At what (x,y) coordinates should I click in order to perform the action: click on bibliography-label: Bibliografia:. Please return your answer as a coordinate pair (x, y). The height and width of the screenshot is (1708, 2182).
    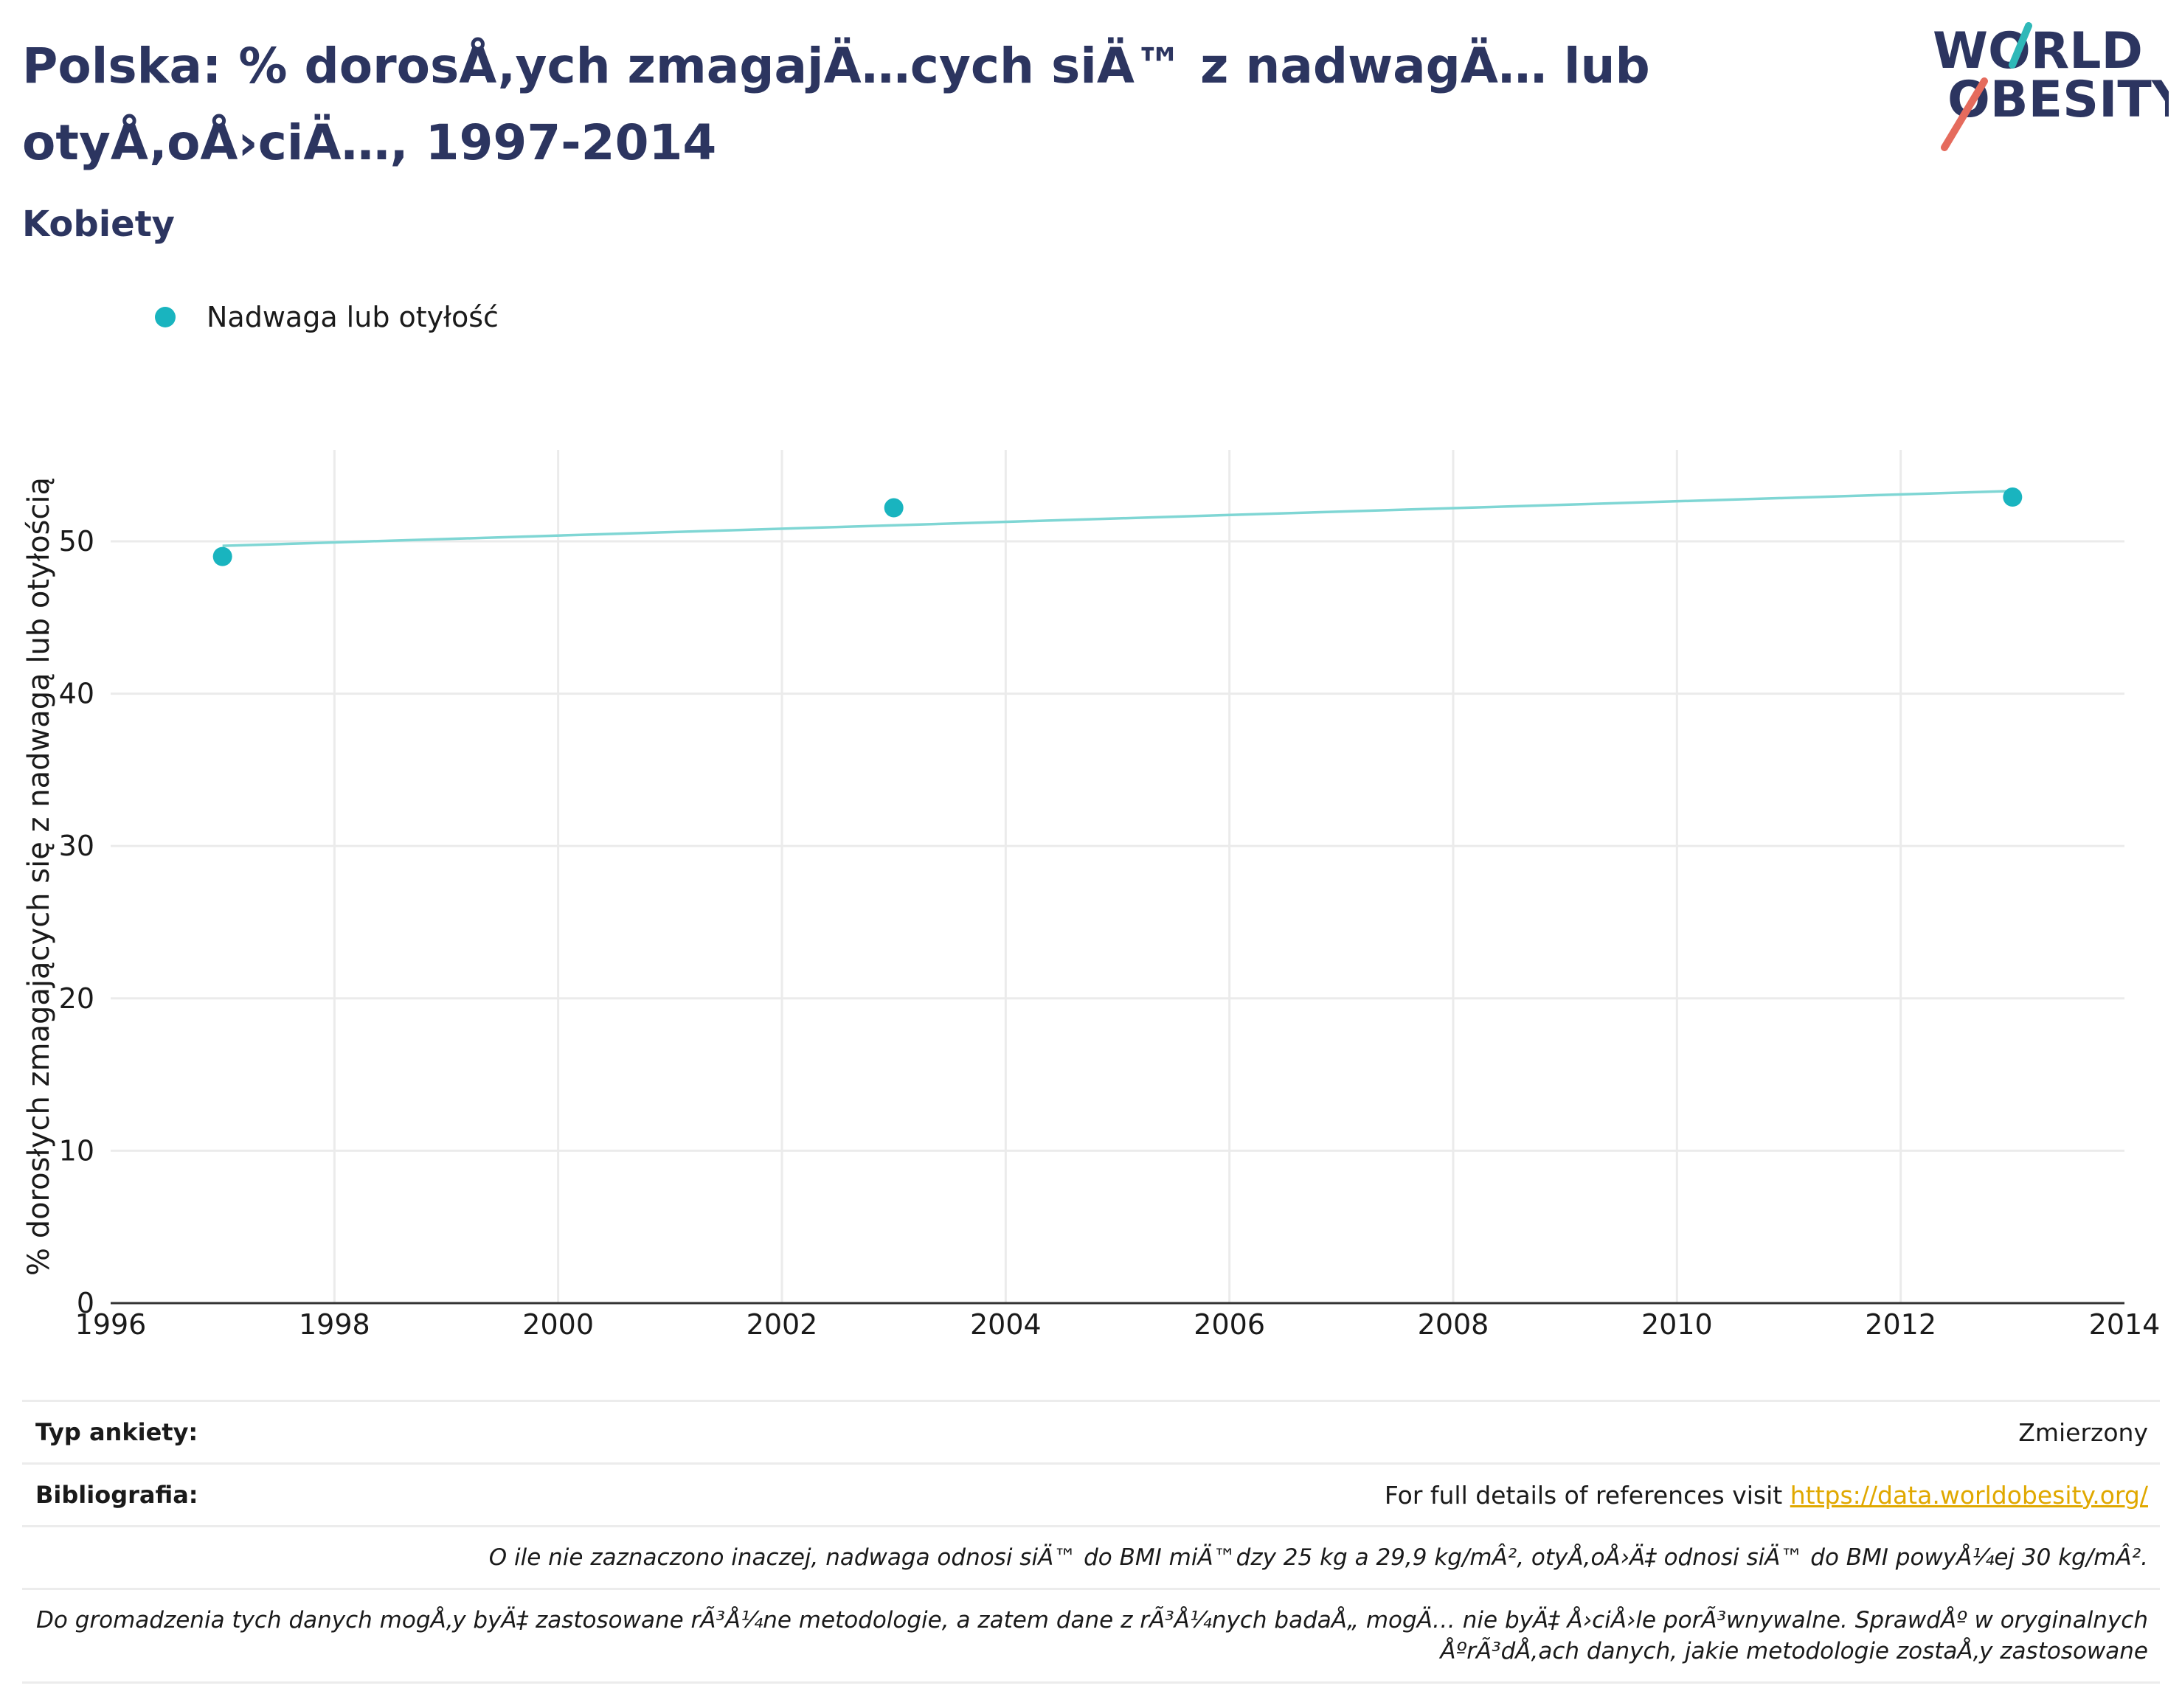
    Looking at the image, I should click on (116, 1495).